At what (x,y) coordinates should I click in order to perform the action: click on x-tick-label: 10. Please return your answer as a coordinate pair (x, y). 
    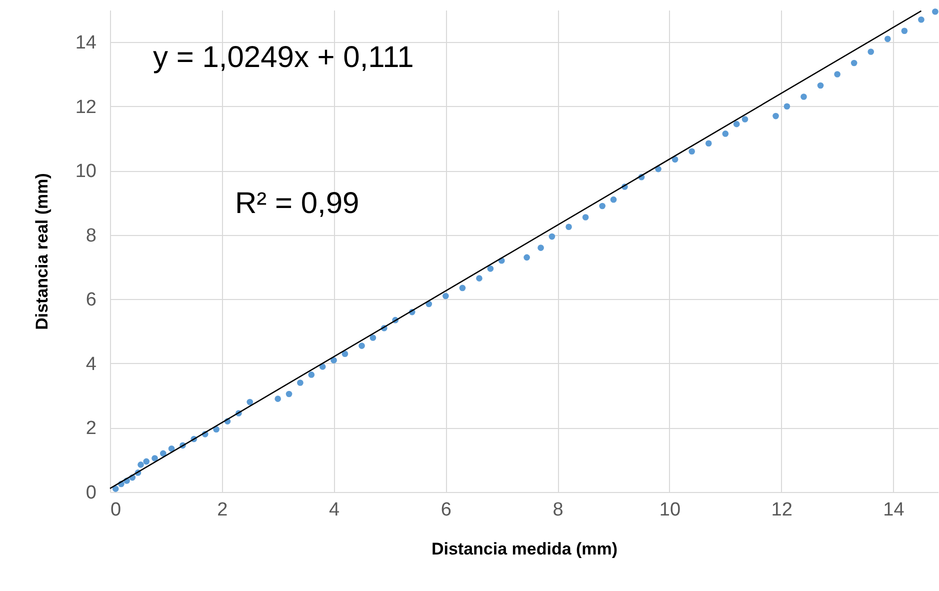
    Looking at the image, I should click on (670, 510).